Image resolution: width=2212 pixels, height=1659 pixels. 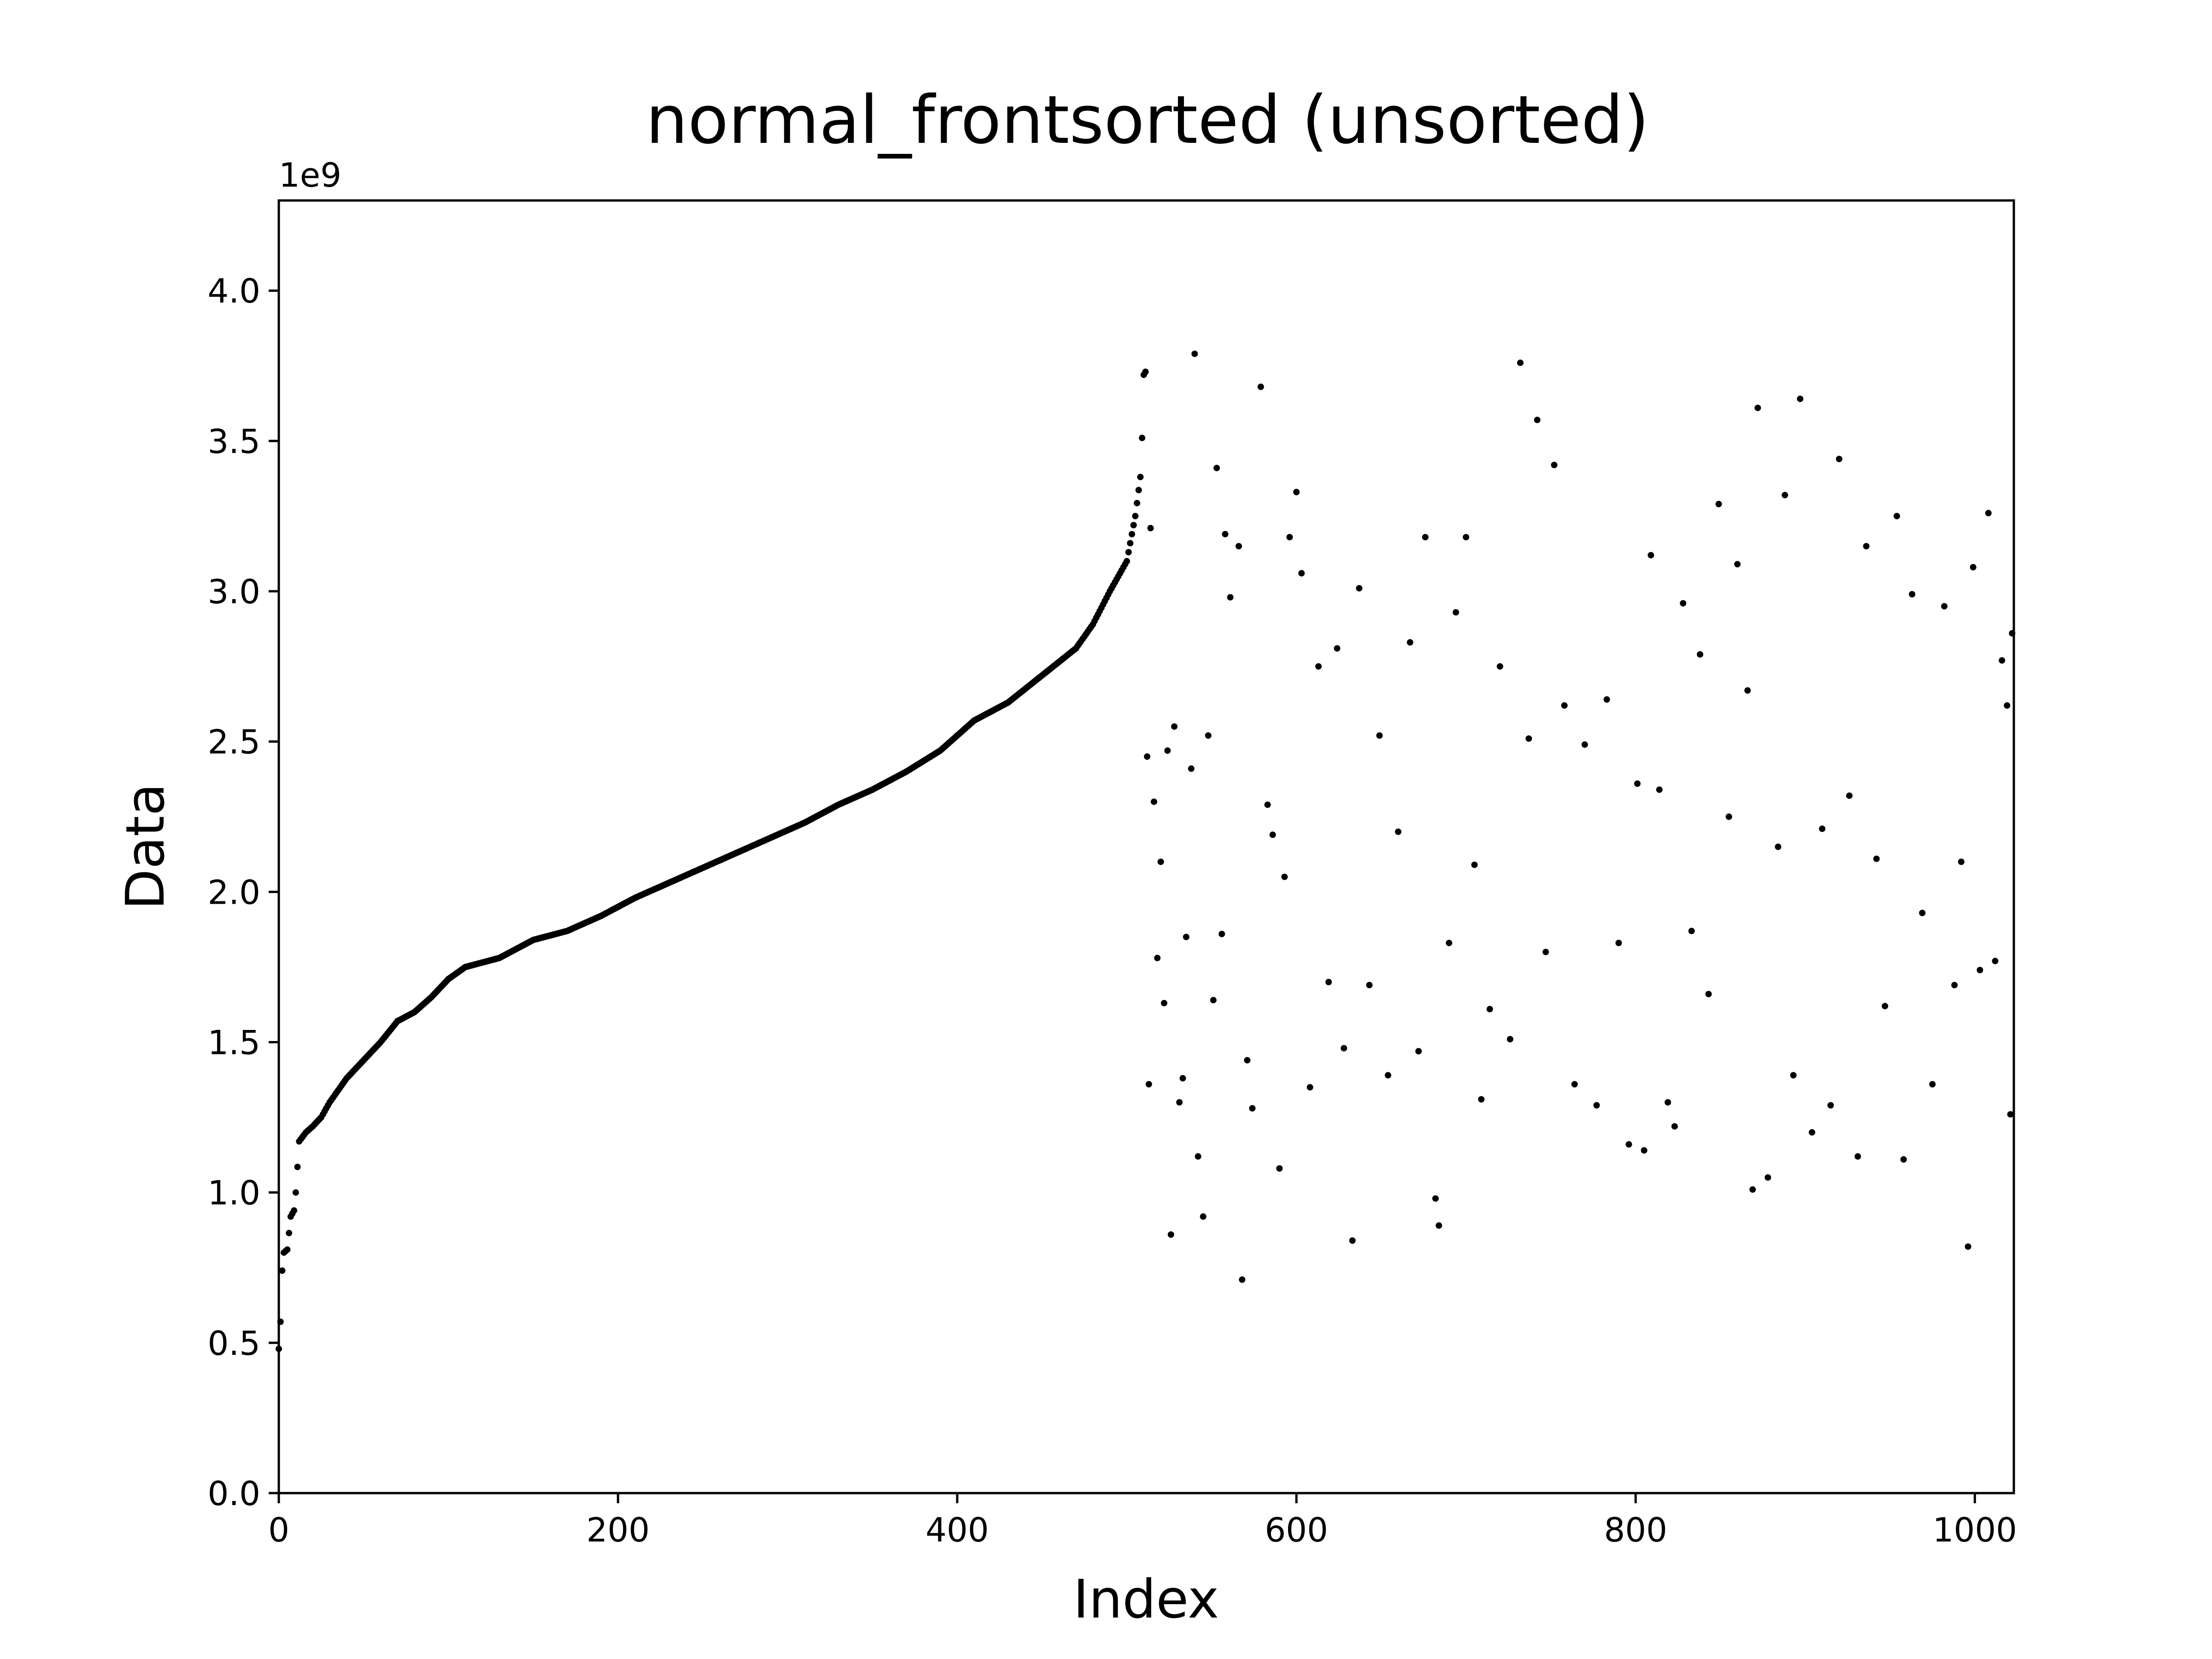 I want to click on y-tick-label: 3.5, so click(x=233, y=441).